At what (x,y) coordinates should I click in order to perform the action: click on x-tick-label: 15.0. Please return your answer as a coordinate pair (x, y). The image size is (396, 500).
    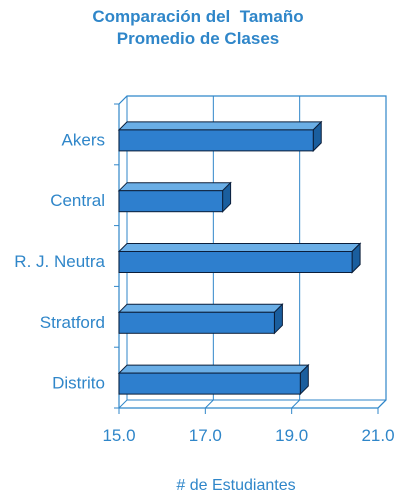
    Looking at the image, I should click on (118, 435).